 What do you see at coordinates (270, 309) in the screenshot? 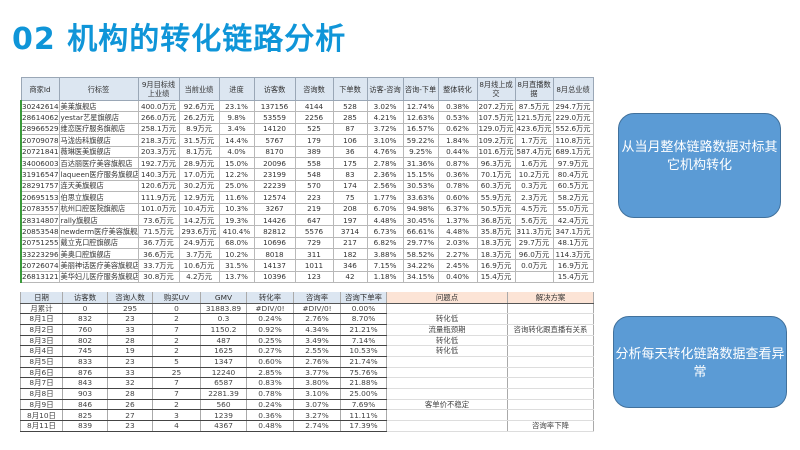
I see `table-cell: #DIV/0!` at bounding box center [270, 309].